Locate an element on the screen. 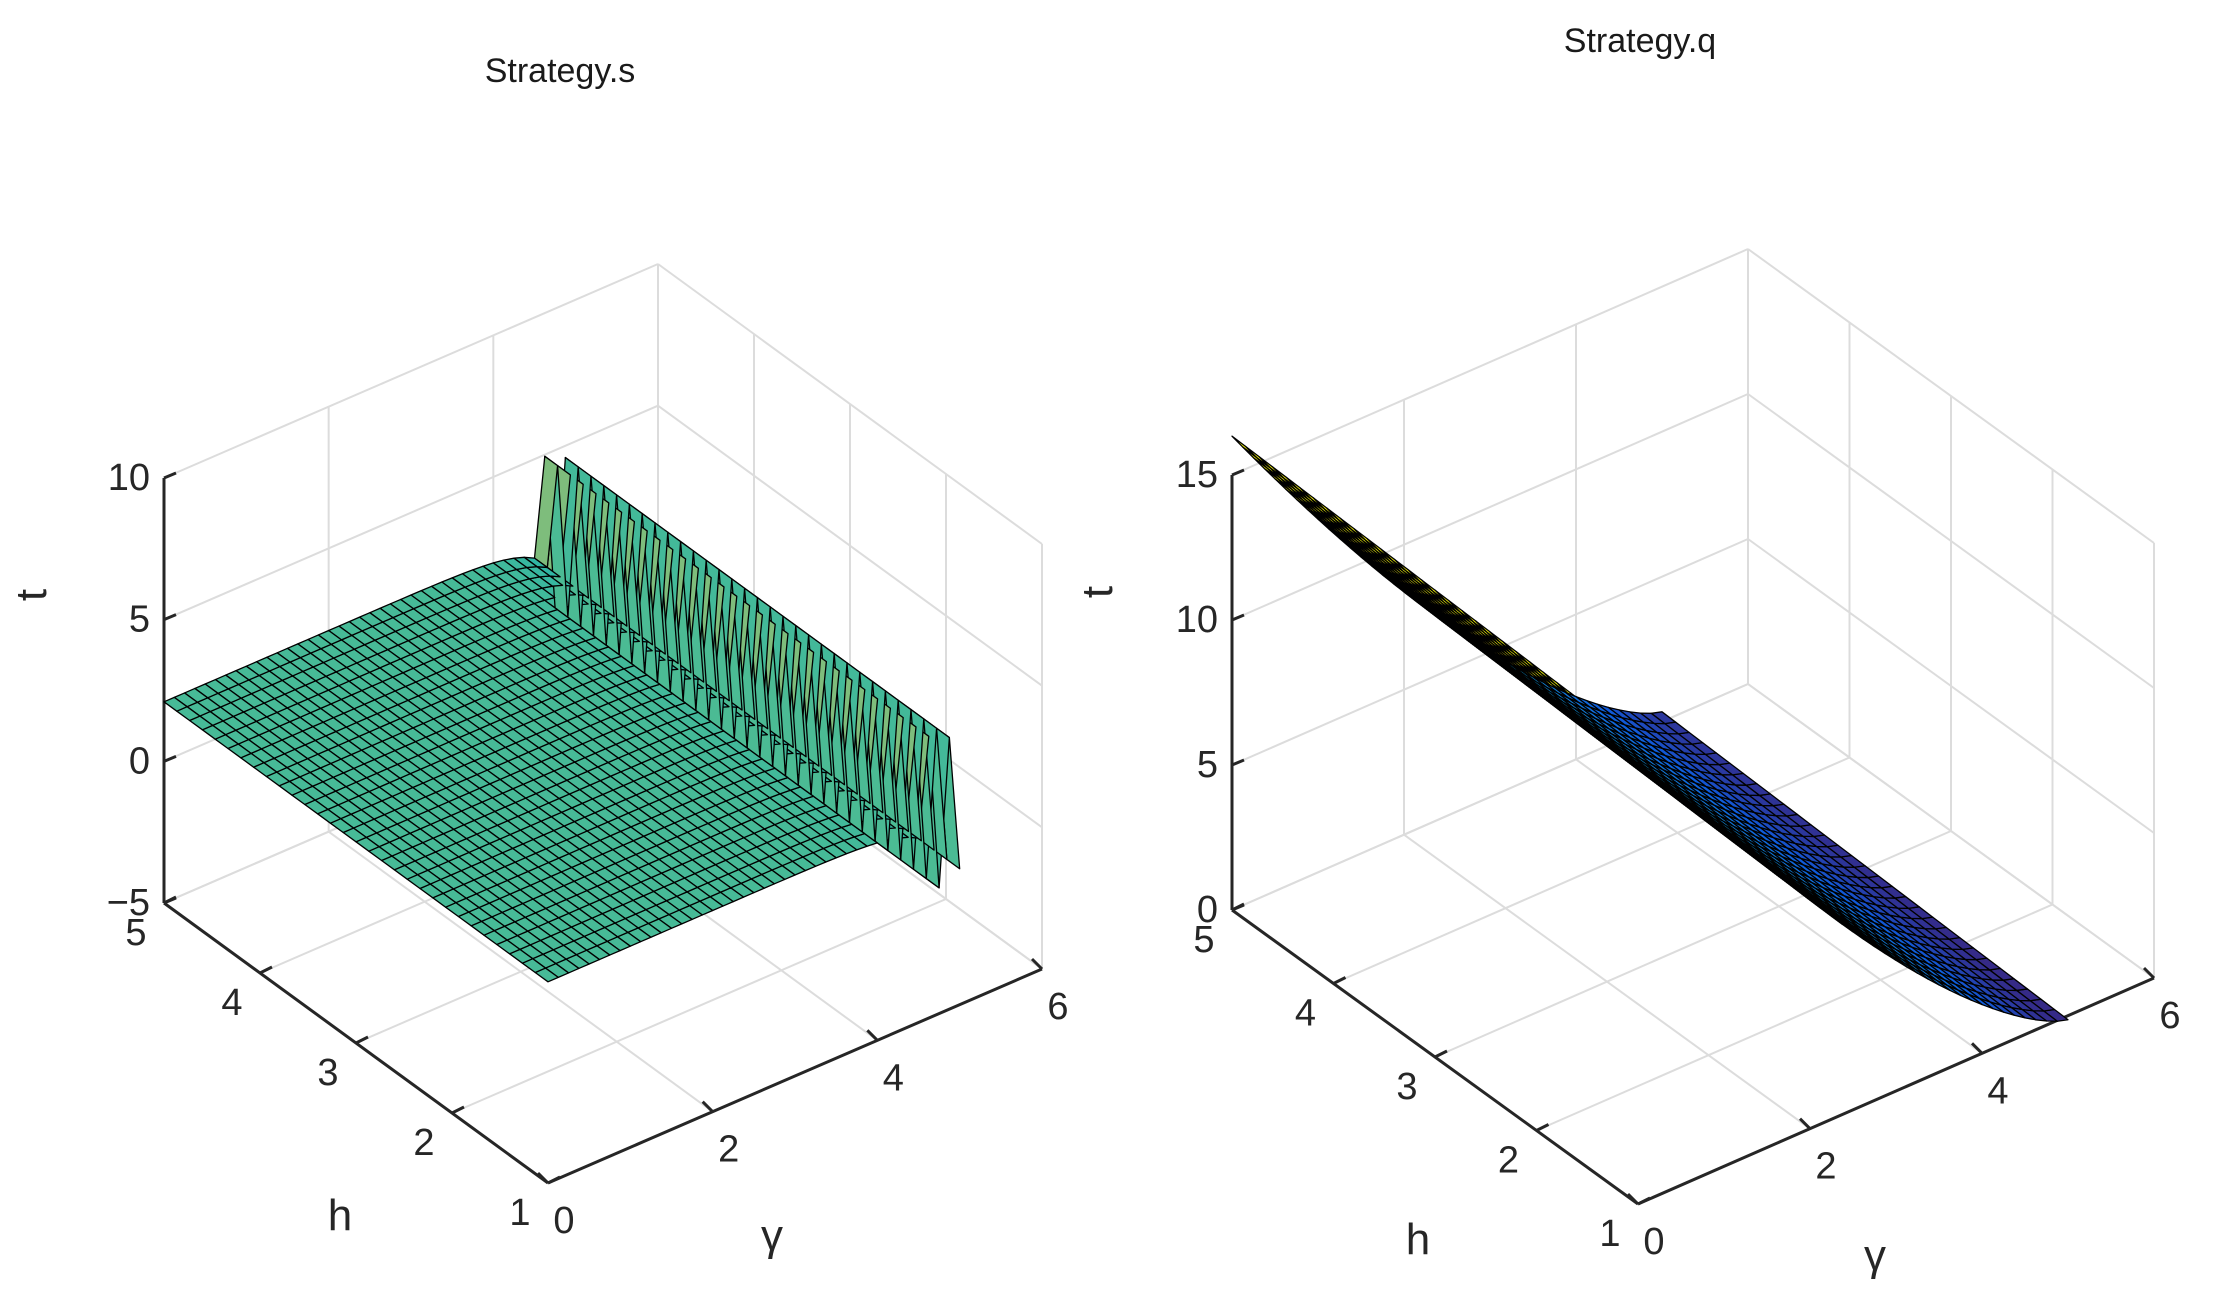  z-tick-label: −5 is located at coordinates (128, 903).